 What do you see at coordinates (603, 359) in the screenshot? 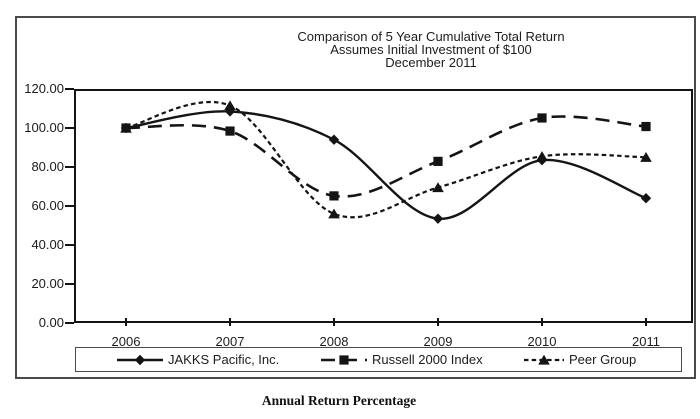
I see `legend-label: Peer Group` at bounding box center [603, 359].